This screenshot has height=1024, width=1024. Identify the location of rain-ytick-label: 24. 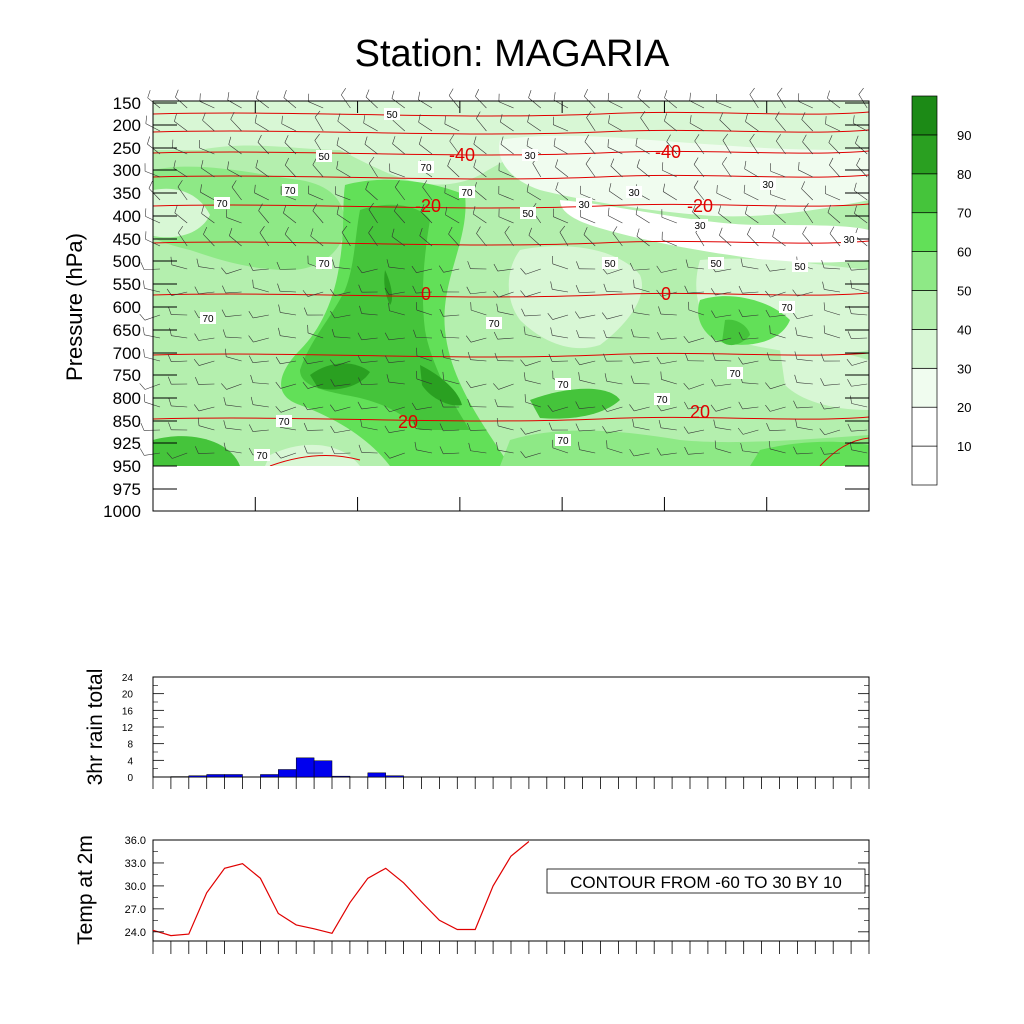
(128, 678).